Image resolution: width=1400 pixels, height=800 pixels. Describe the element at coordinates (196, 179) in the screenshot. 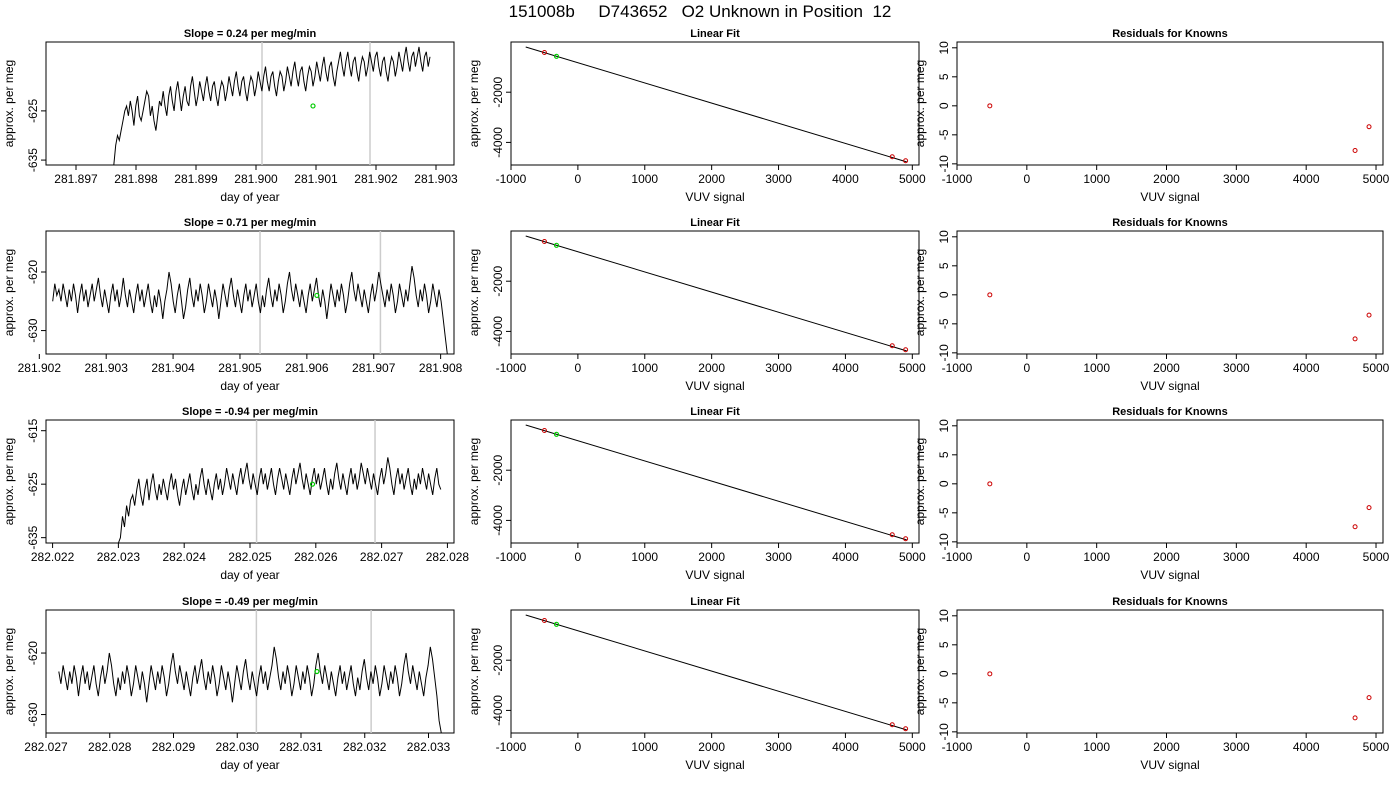

I see `x-tick-label: 281.899` at that location.